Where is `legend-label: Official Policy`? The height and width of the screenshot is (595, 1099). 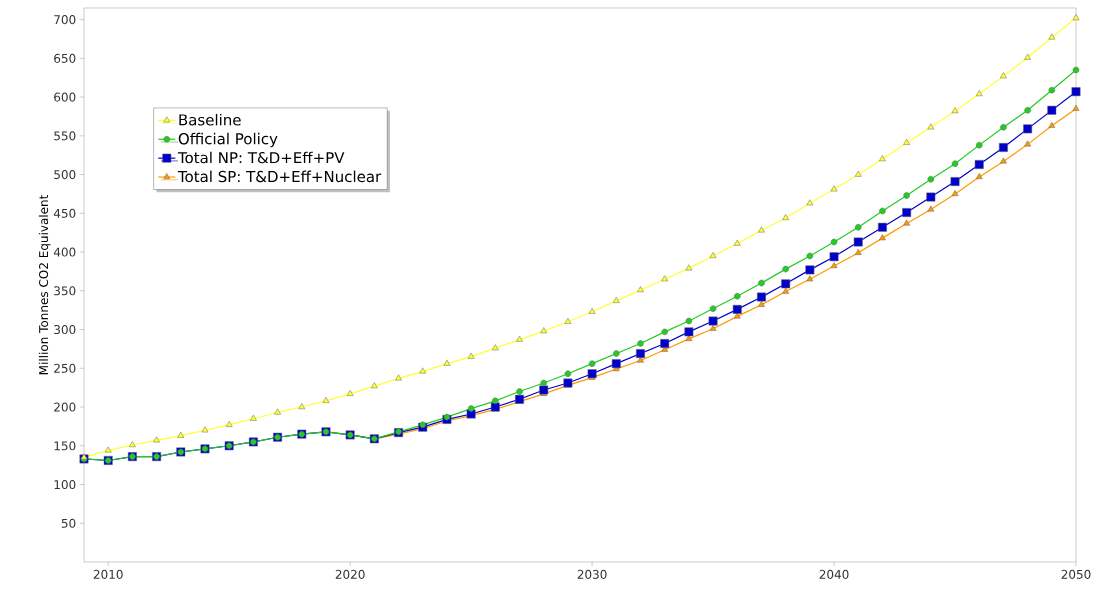 legend-label: Official Policy is located at coordinates (228, 140).